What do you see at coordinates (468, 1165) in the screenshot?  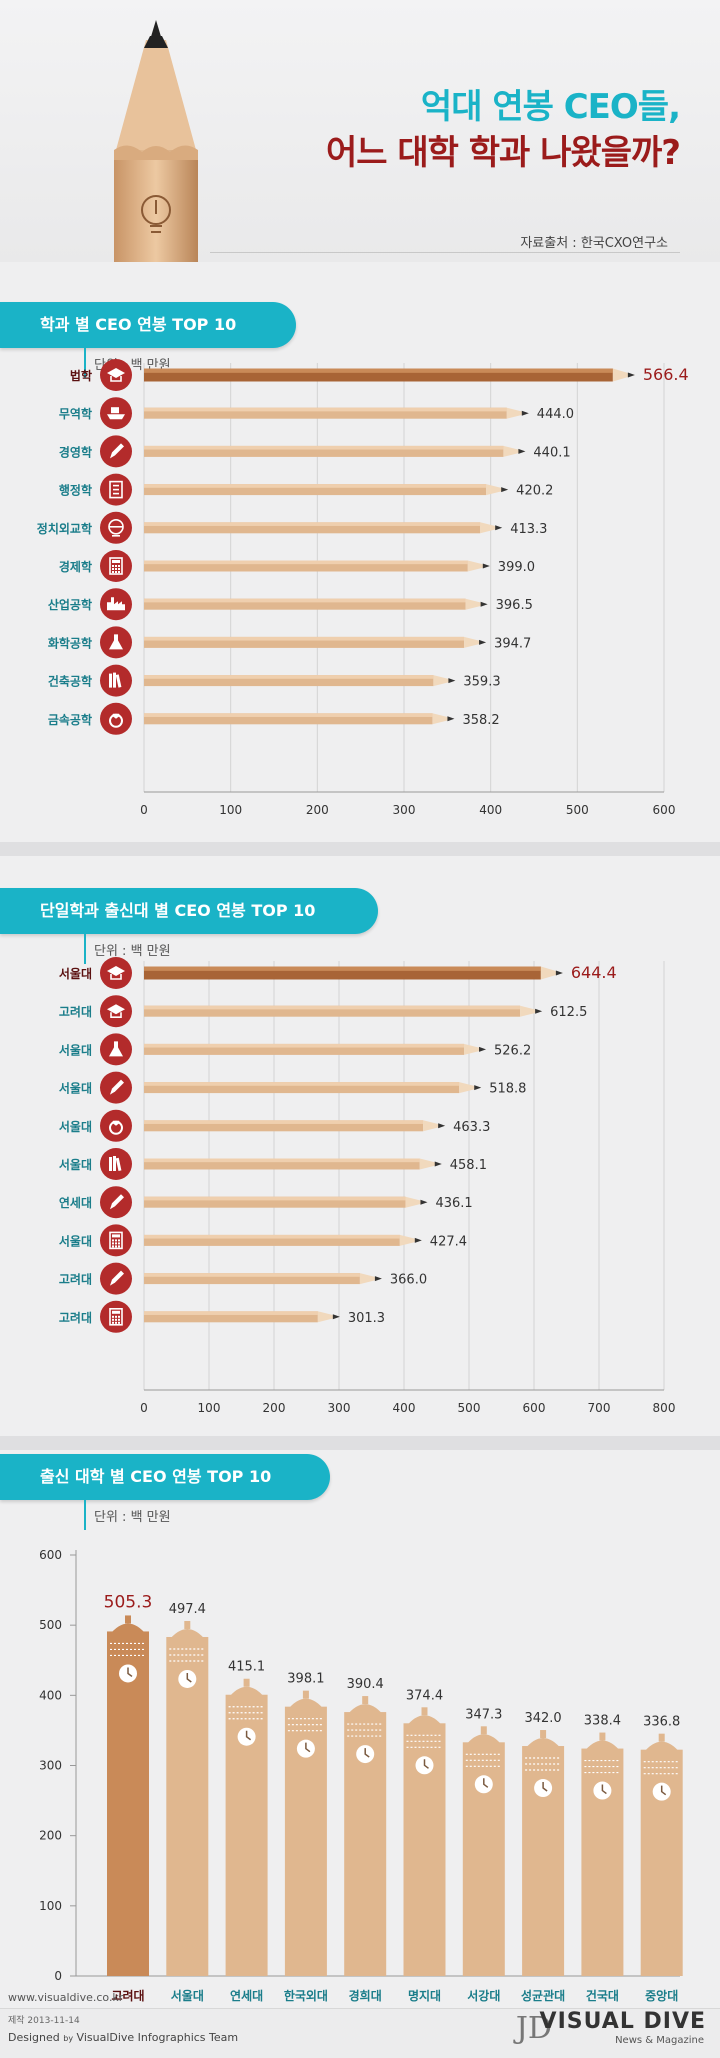 I see `value-label: 458.1` at bounding box center [468, 1165].